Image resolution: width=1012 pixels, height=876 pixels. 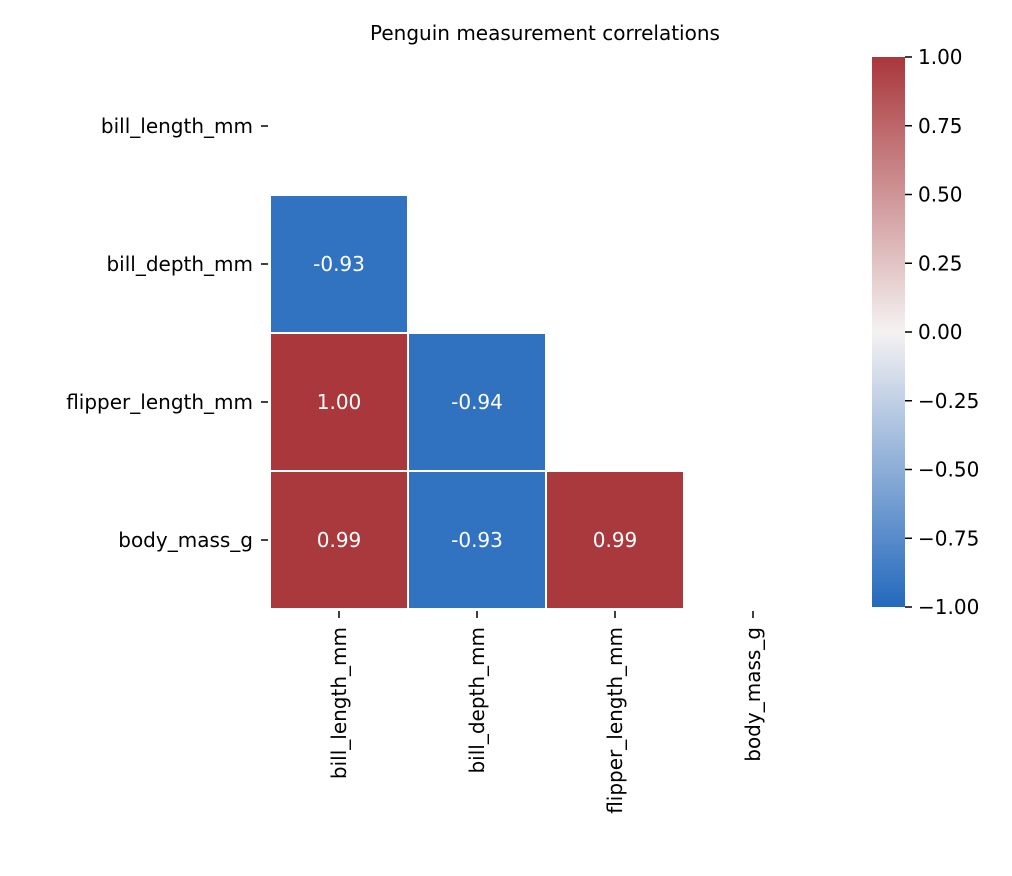 I want to click on cell-value-label: 1.00, so click(x=339, y=402).